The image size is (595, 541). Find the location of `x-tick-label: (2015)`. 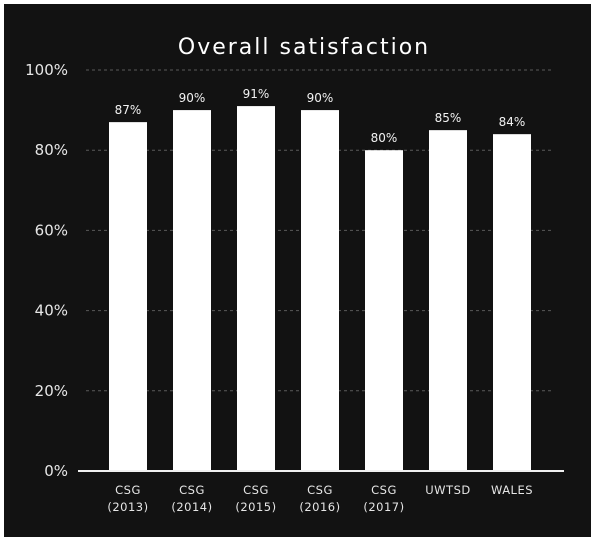

x-tick-label: (2015) is located at coordinates (255, 507).